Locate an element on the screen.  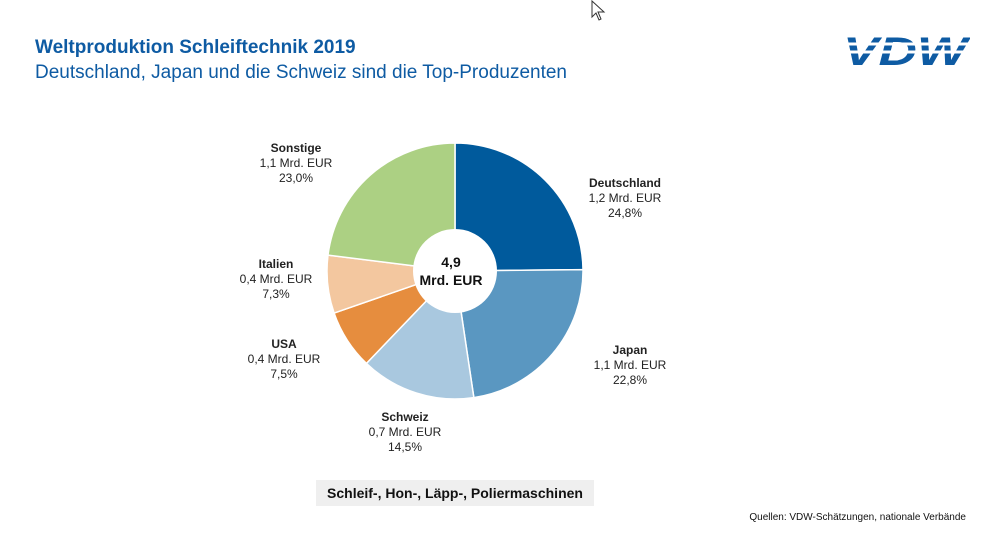
label-percent: 24,8% is located at coordinates (625, 213).